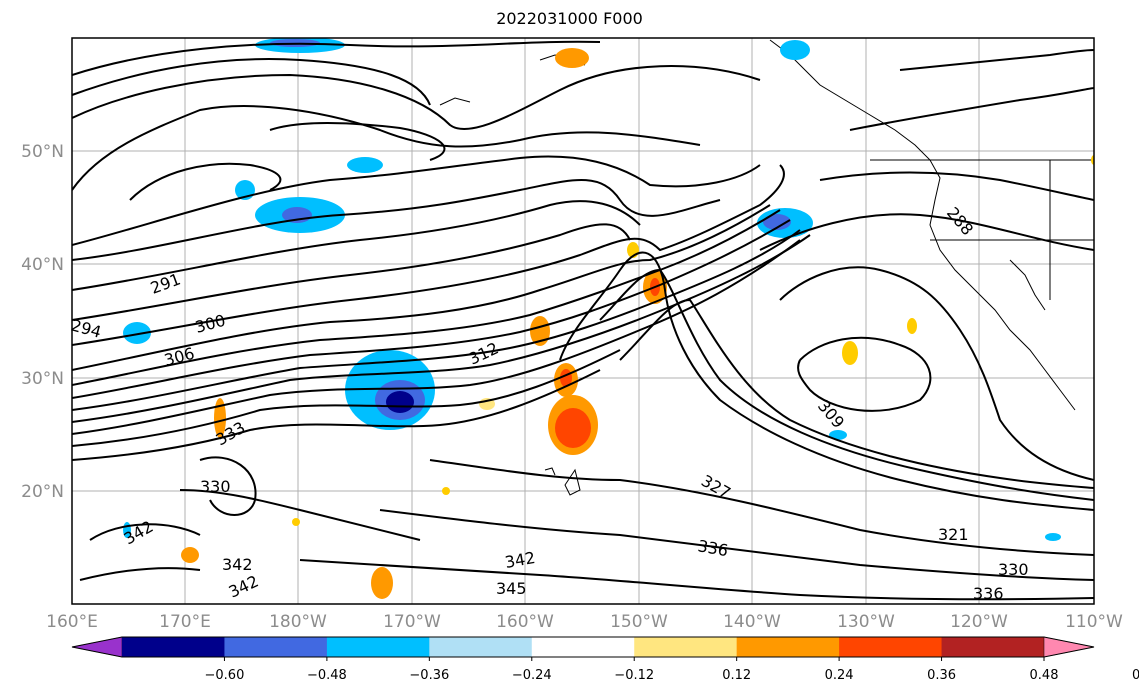 The height and width of the screenshot is (696, 1139). What do you see at coordinates (639, 622) in the screenshot?
I see `lon-label: 150°W` at bounding box center [639, 622].